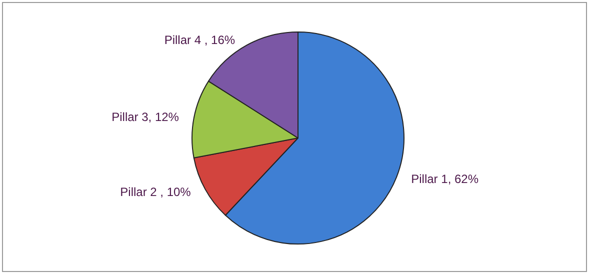 This screenshot has height=276, width=591. What do you see at coordinates (146, 117) in the screenshot?
I see `slice-label: Pillar 3, 12%` at bounding box center [146, 117].